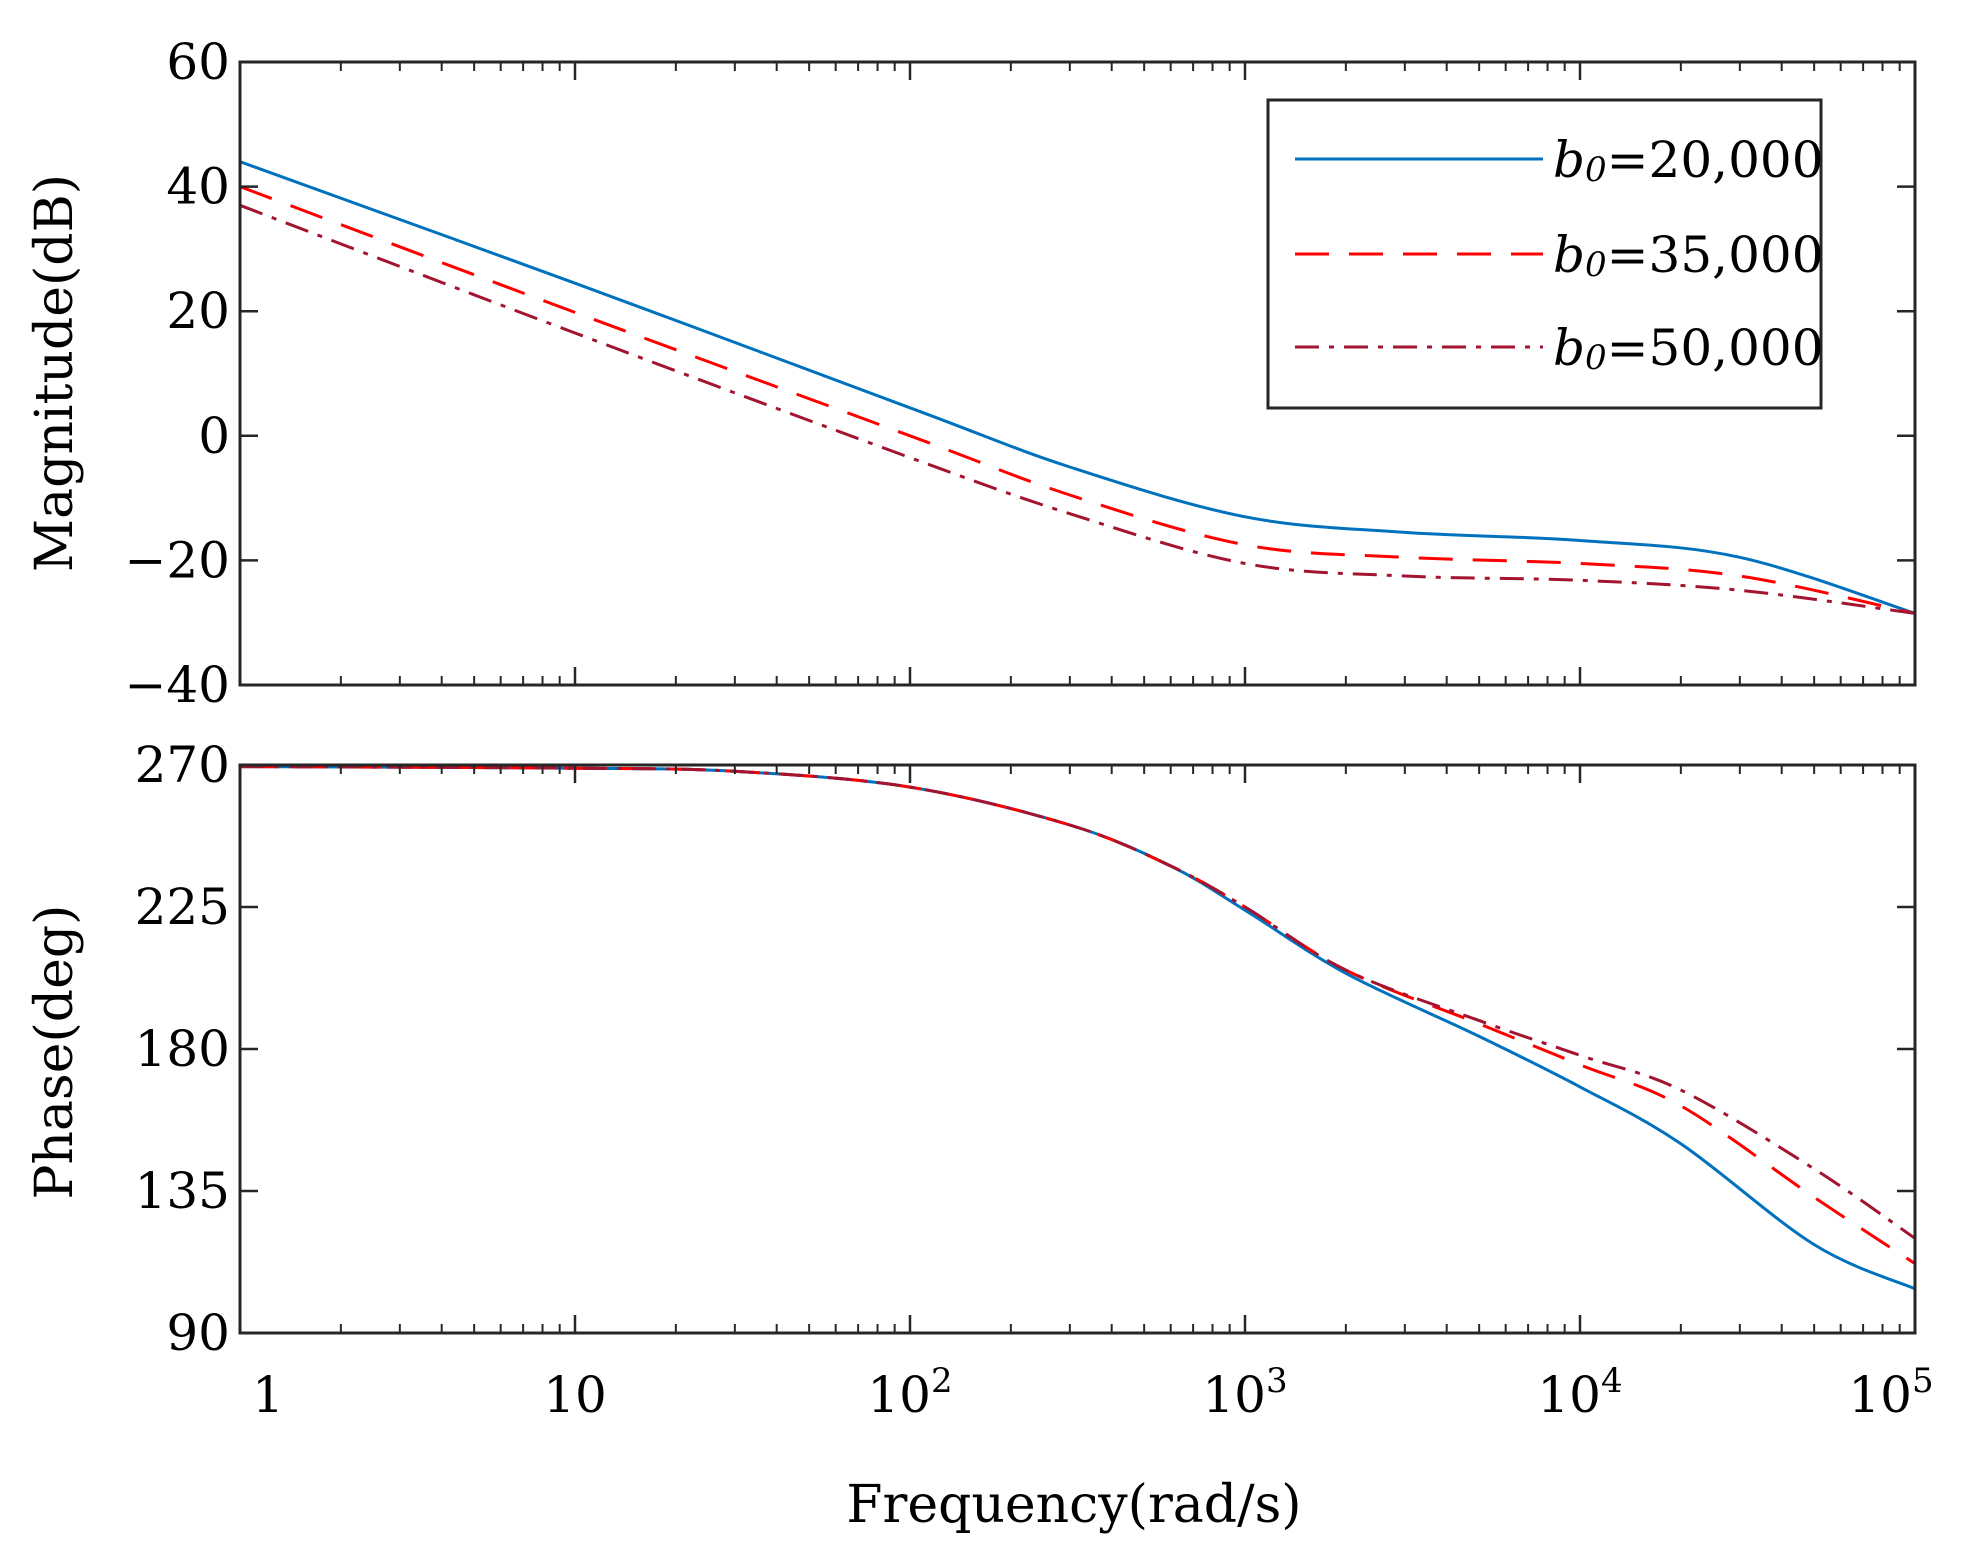 This screenshot has height=1541, width=1961. What do you see at coordinates (1073, 1505) in the screenshot?
I see `x-axis-title: Frequency(rad/s)` at bounding box center [1073, 1505].